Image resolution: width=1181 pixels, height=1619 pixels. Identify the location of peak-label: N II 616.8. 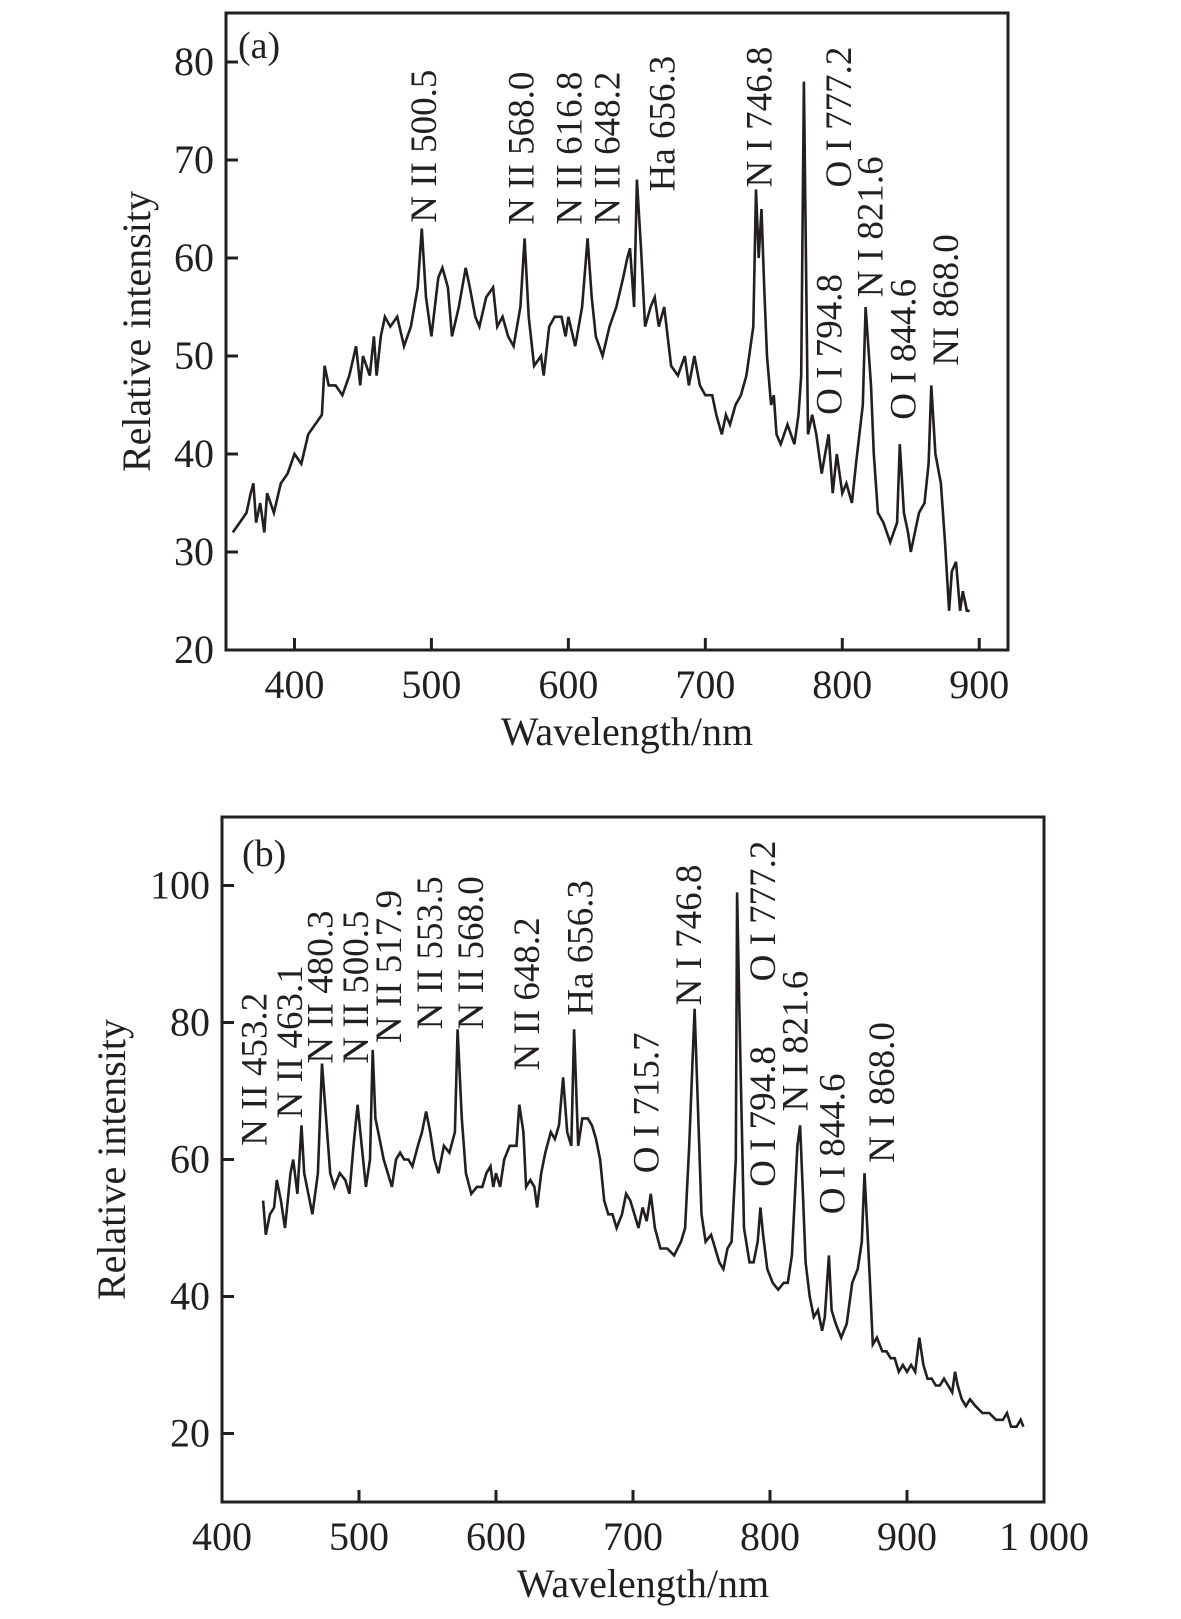
(569, 148).